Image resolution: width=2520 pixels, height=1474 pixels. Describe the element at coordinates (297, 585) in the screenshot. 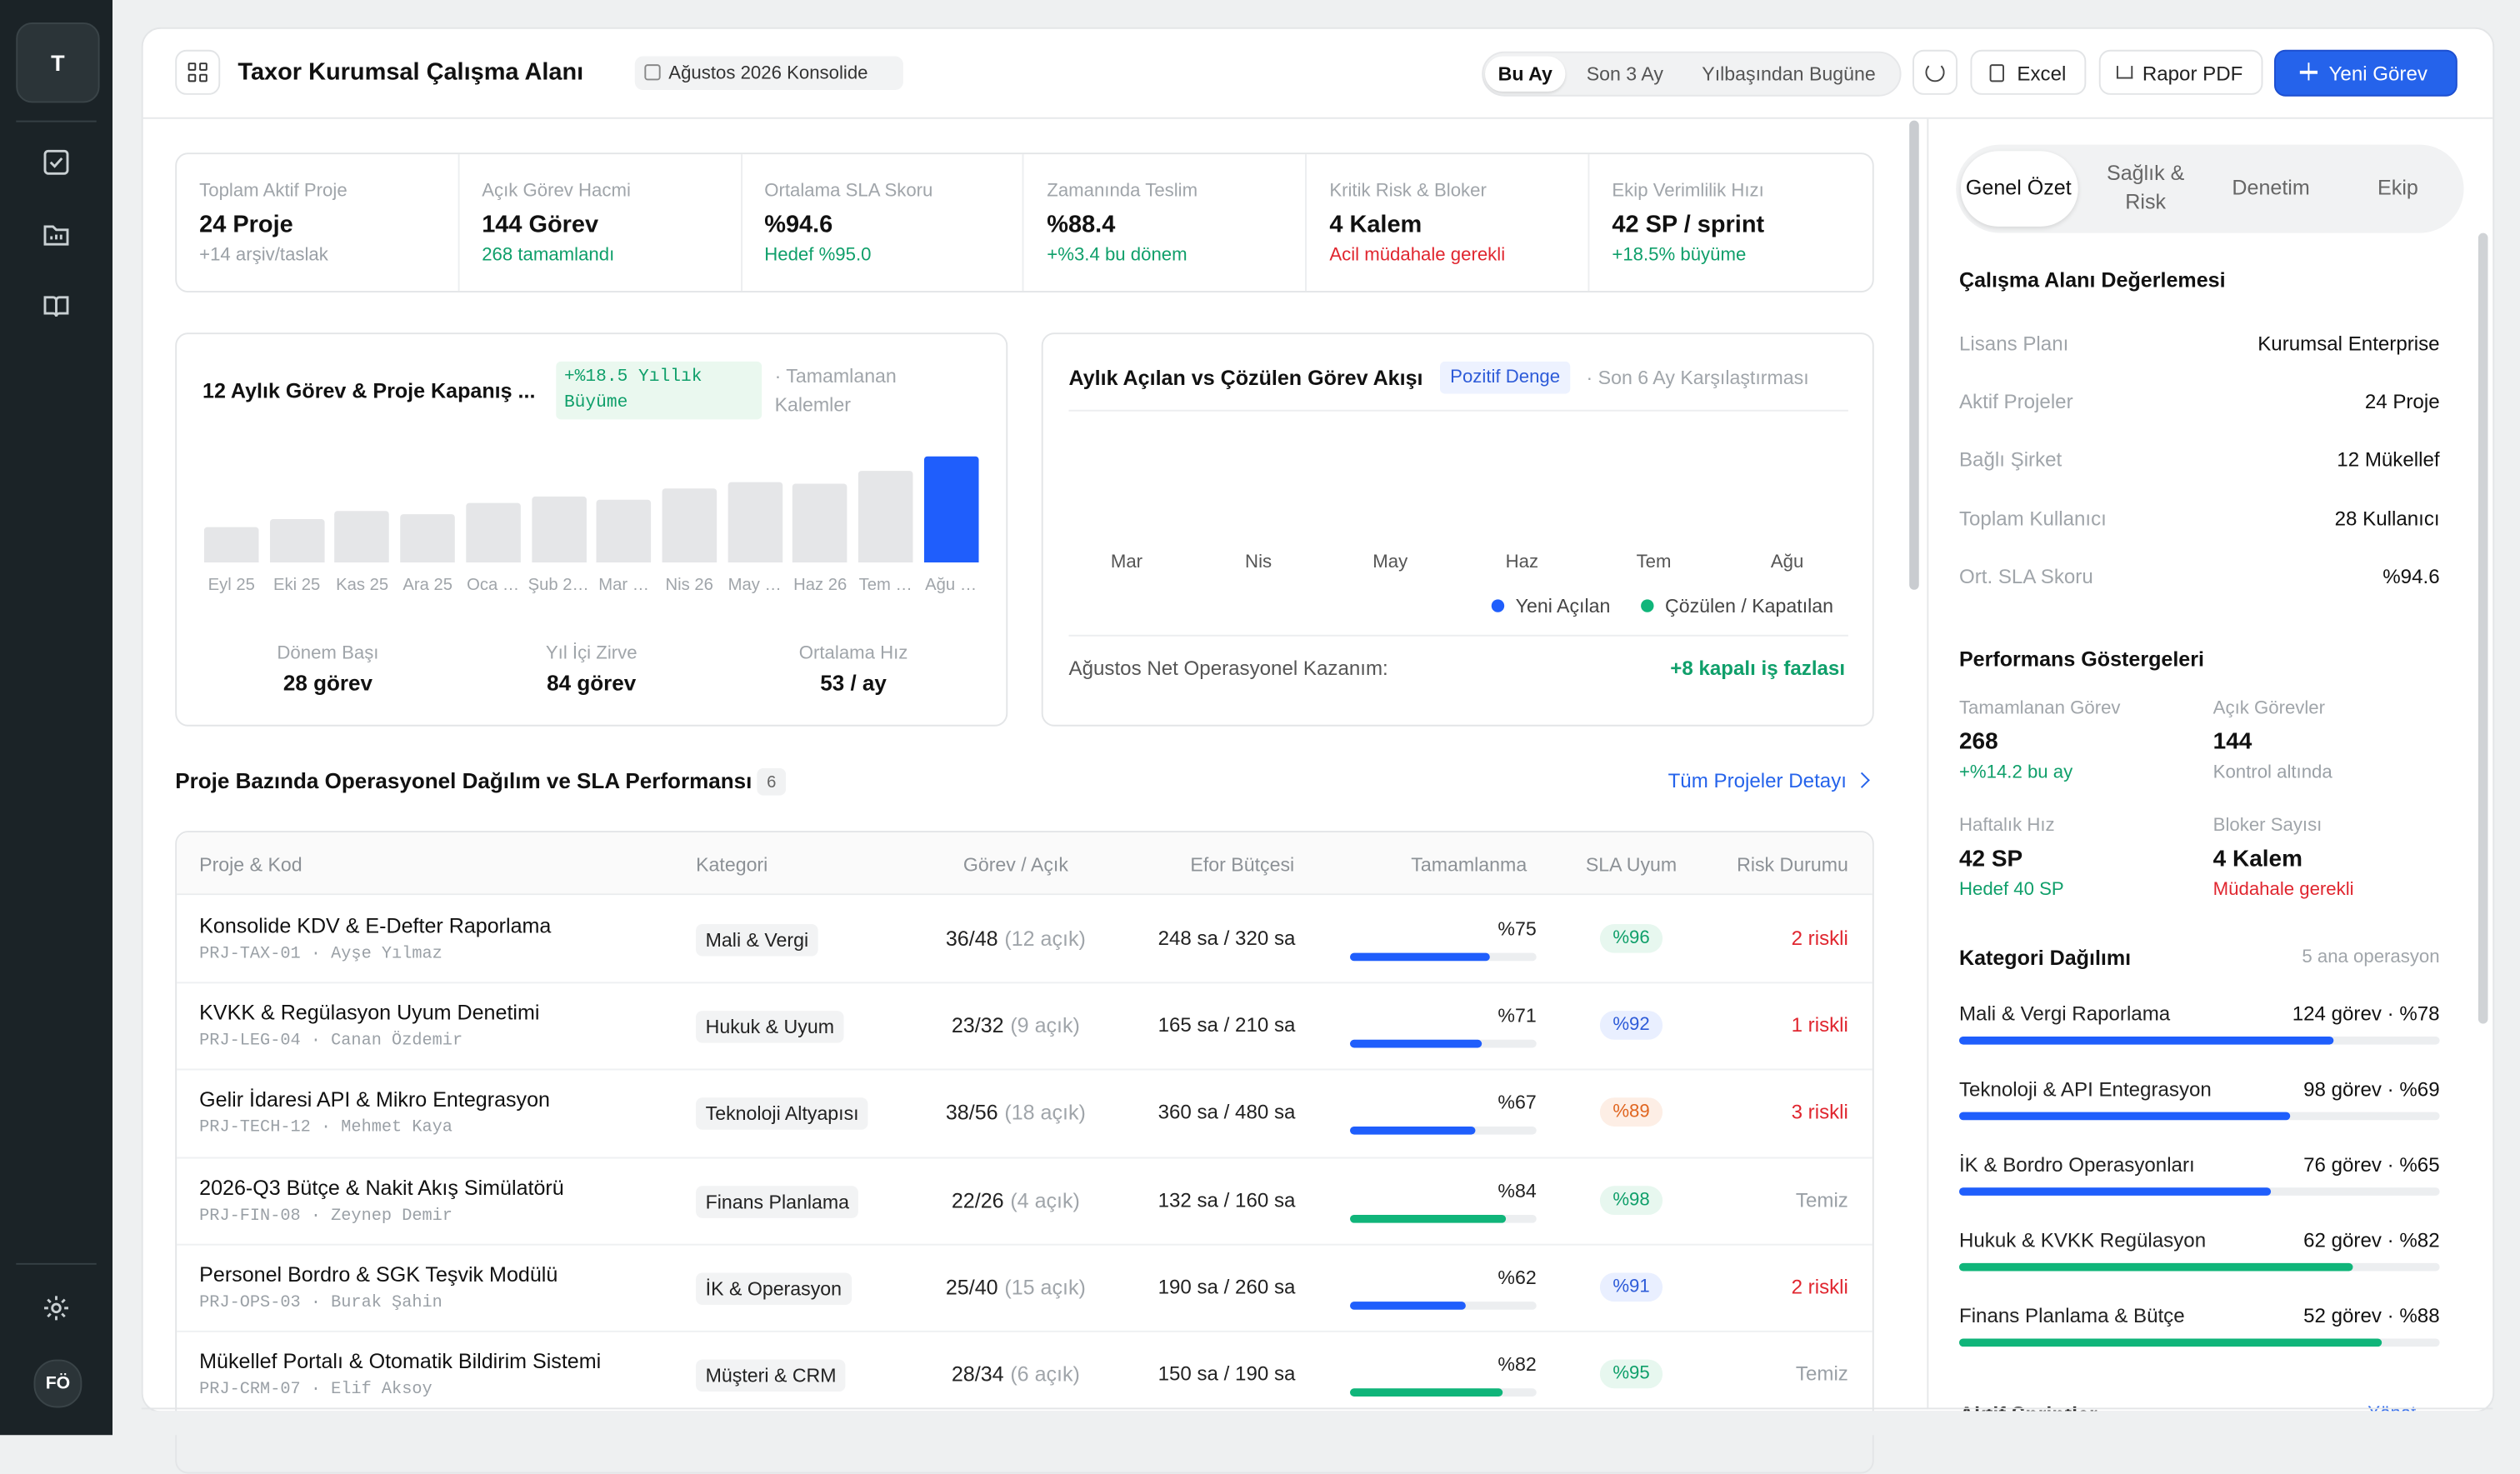

I see `x-tick-label: Eki 25` at that location.